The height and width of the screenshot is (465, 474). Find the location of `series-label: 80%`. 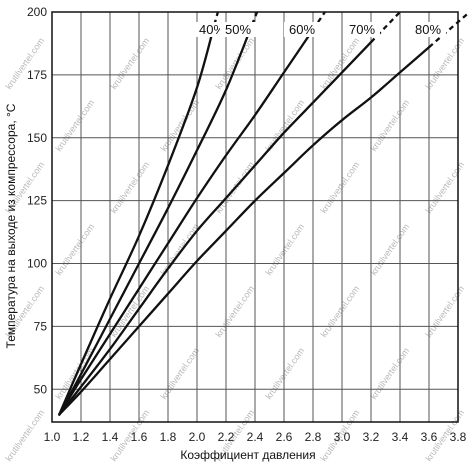

series-label: 80% is located at coordinates (428, 29).